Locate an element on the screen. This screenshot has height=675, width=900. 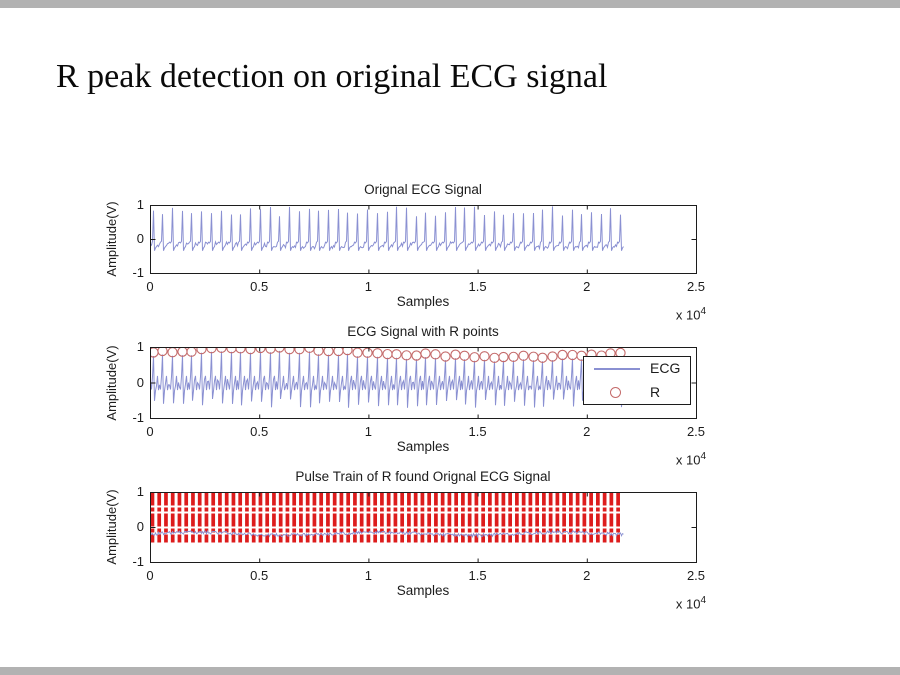
legend-box: ECG R is located at coordinates (637, 380).